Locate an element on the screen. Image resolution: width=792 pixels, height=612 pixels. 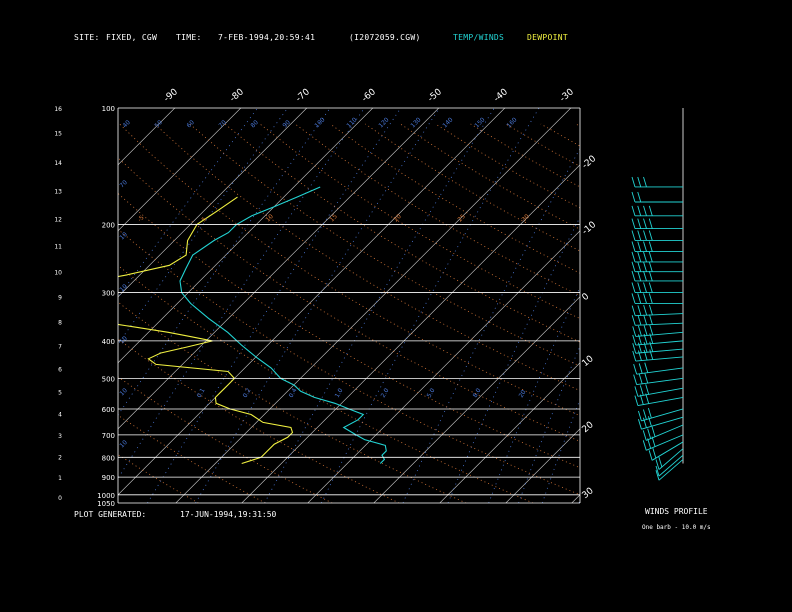
theta-label-left: 70 is located at coordinates (123, 184).